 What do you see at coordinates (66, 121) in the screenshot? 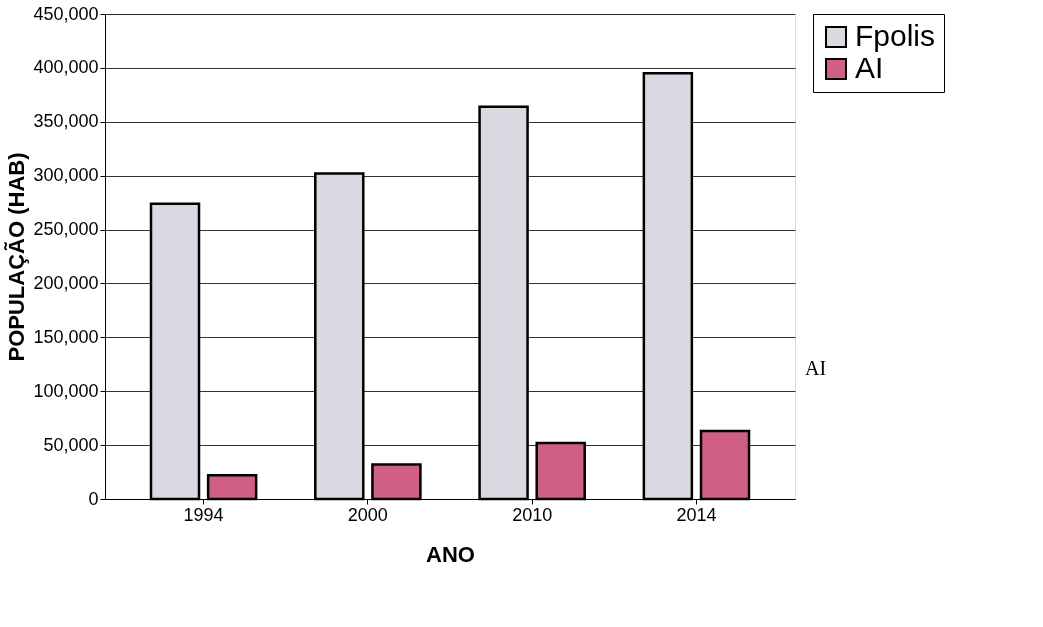
I see `y-tick-label: 350,000` at bounding box center [66, 121].